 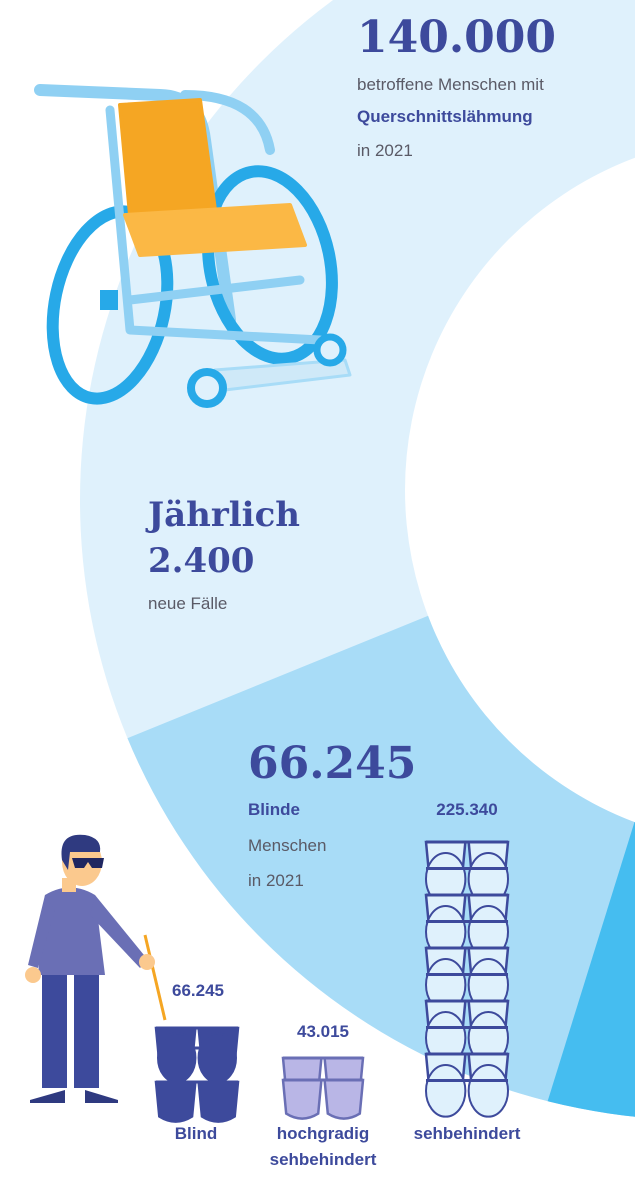 What do you see at coordinates (577, 930) in the screenshot?
I see `ring-bright` at bounding box center [577, 930].